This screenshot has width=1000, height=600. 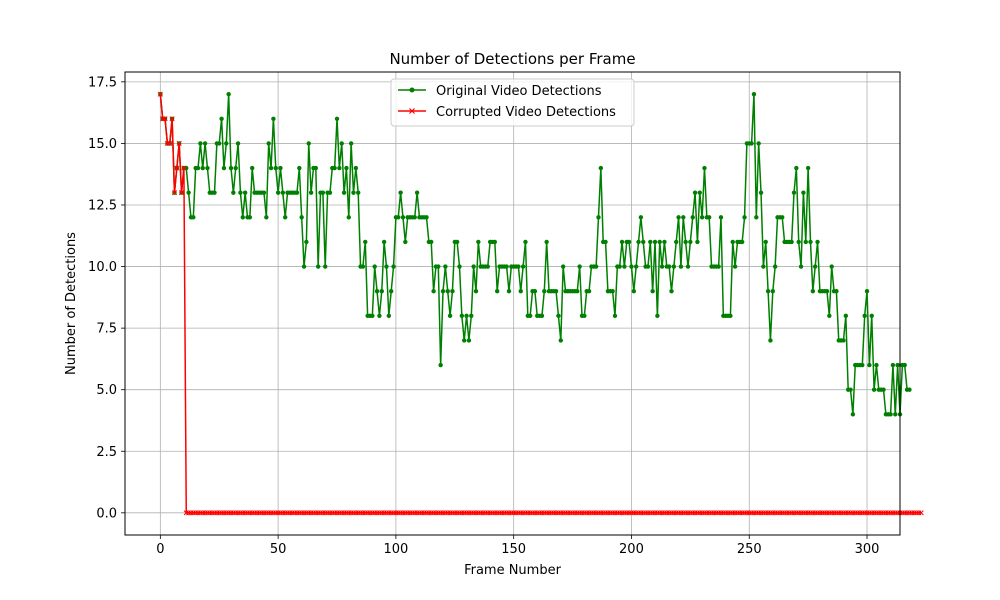 I want to click on y-tick-label: 12.5, so click(x=102, y=205).